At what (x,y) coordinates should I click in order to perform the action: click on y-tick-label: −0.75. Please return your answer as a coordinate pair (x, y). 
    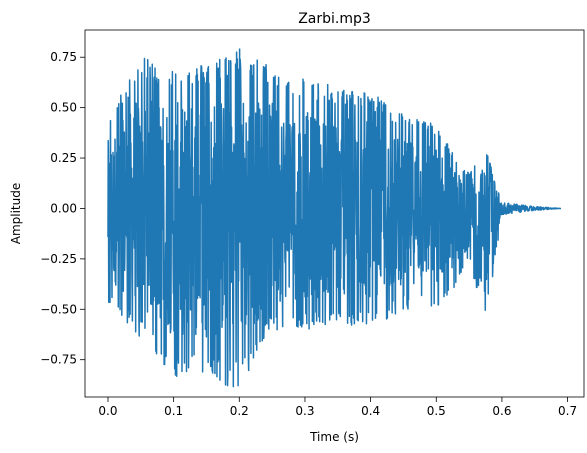
    Looking at the image, I should click on (58, 360).